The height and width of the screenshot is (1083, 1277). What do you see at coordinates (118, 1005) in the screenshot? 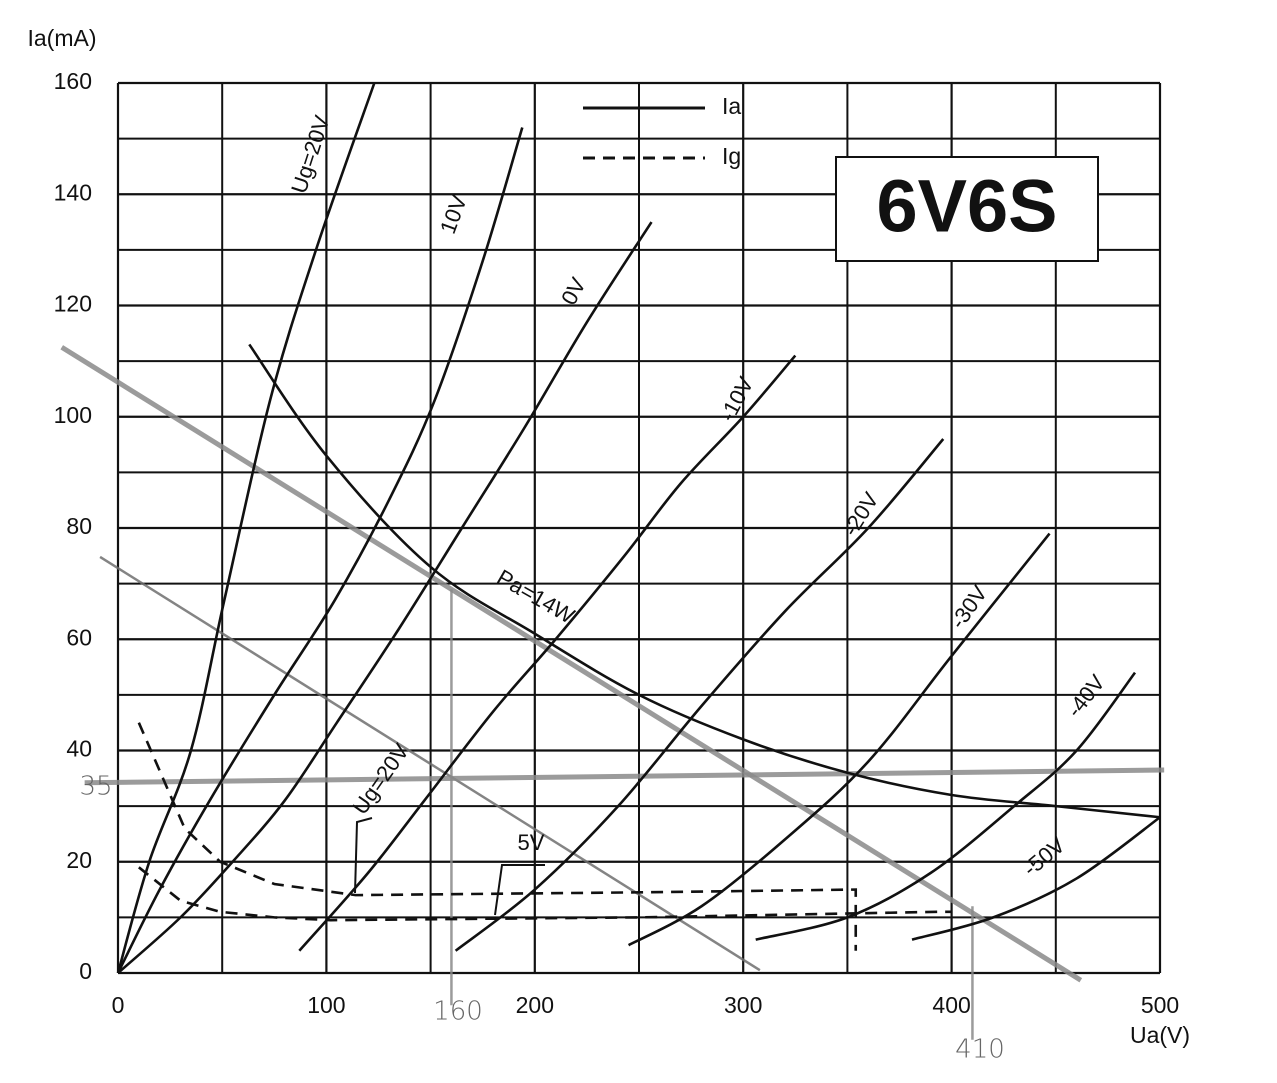
I see `x-tick-label: 0` at bounding box center [118, 1005].